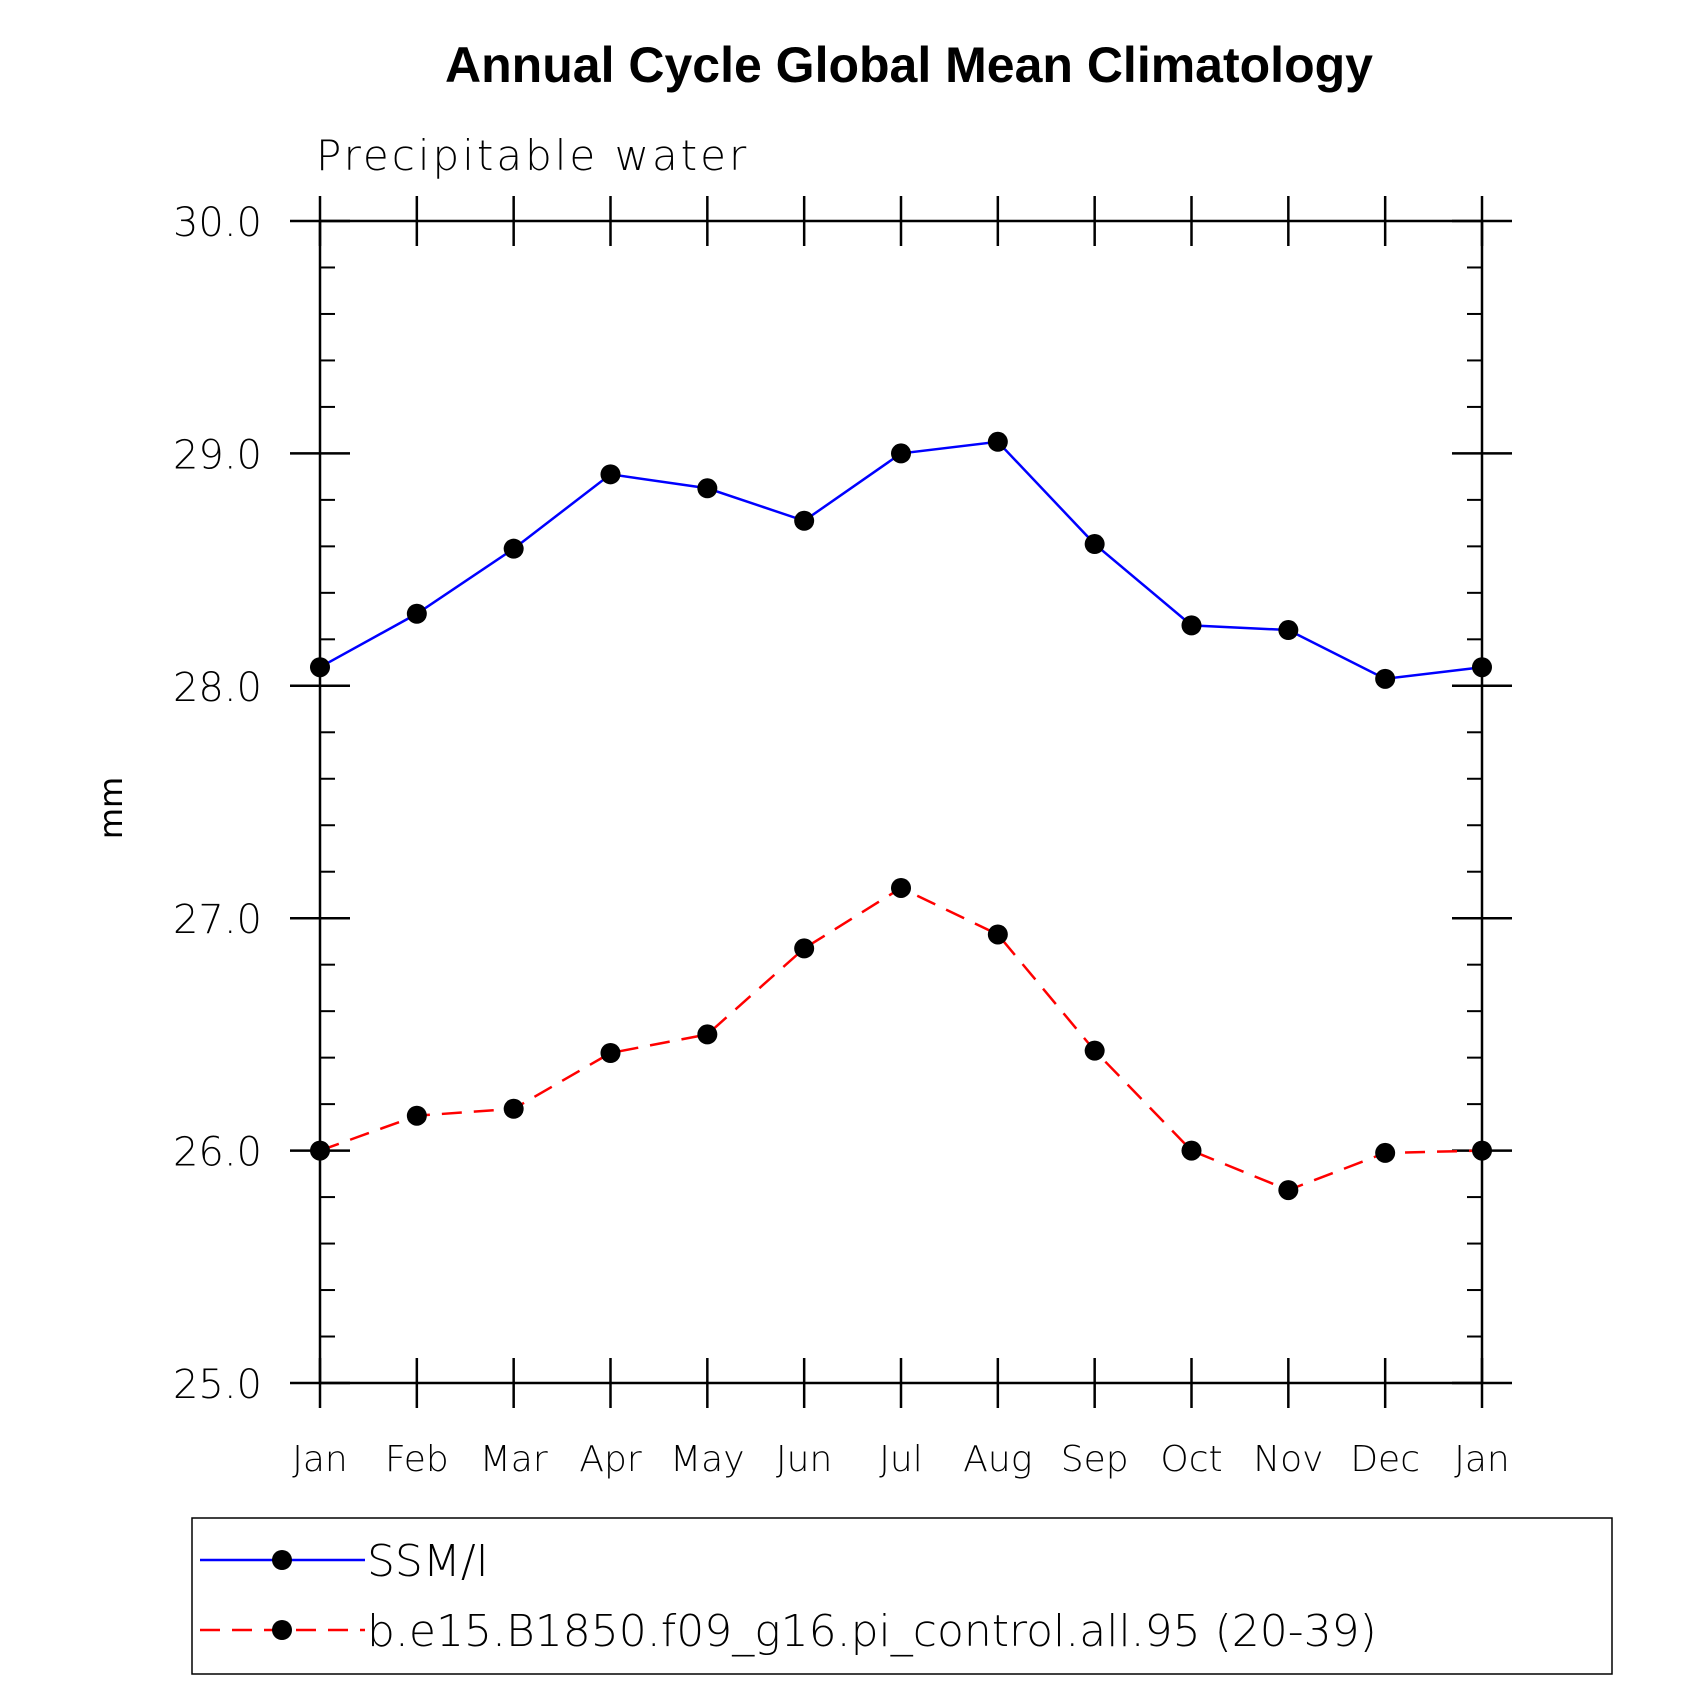  What do you see at coordinates (217, 688) in the screenshot?
I see `y-tick-label: 28.0` at bounding box center [217, 688].